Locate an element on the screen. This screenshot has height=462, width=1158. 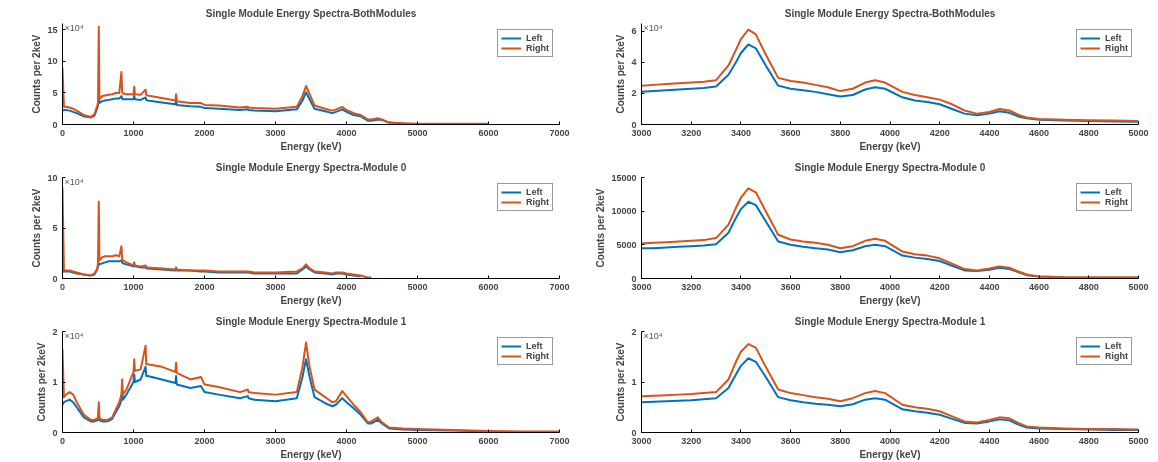
y-tick-label: 15000 is located at coordinates (624, 177).